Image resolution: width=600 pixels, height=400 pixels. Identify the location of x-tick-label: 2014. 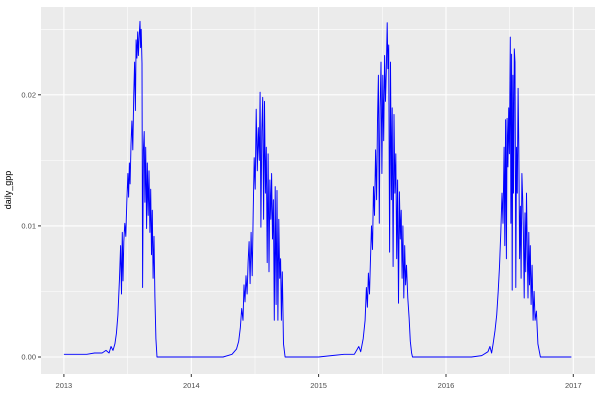
(191, 385).